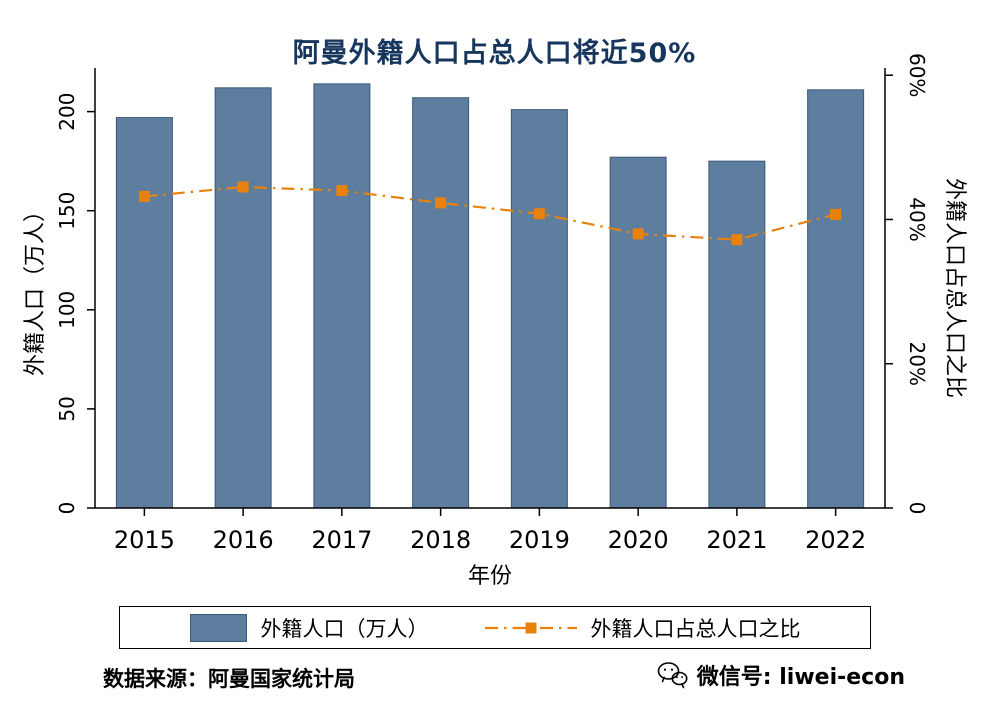  Describe the element at coordinates (836, 299) in the screenshot. I see `bar-2022` at that location.